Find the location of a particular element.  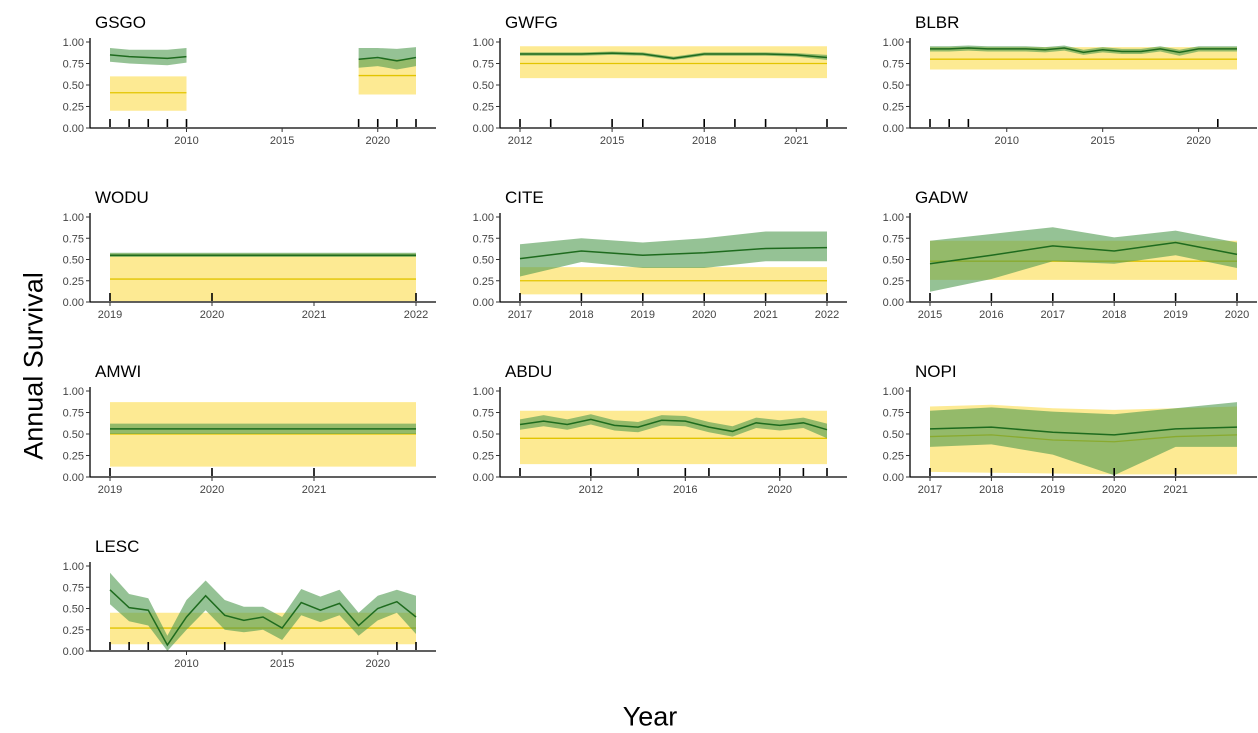

panel-lesc: LESC 0.00 0.25 0.50 0.75 1.00 2010 2015 2020 is located at coordinates (249, 603).